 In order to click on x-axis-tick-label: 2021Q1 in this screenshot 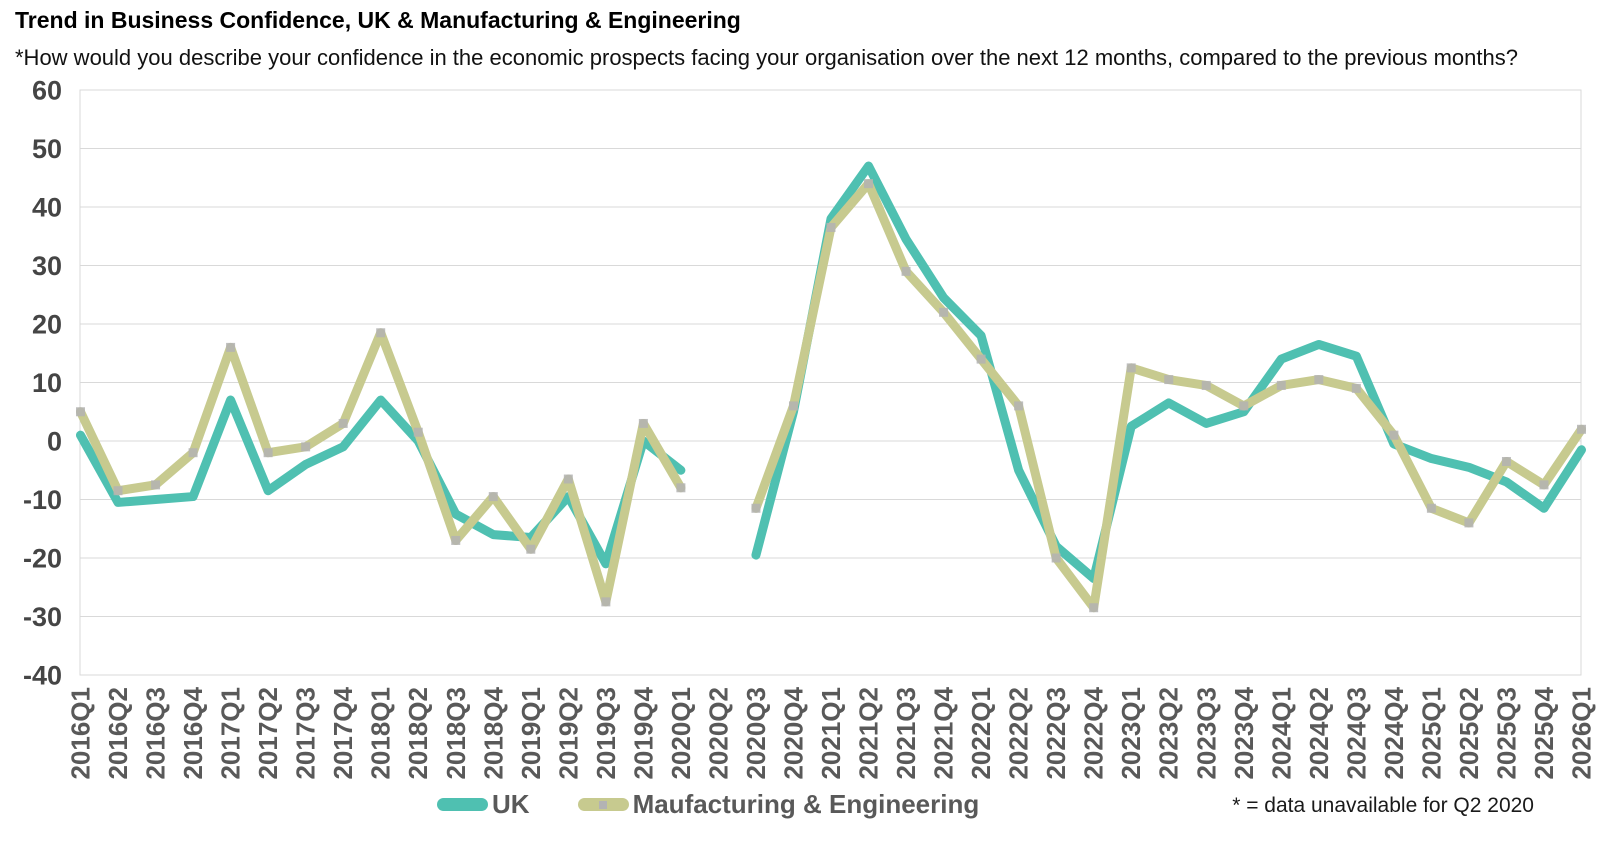, I will do `click(831, 733)`.